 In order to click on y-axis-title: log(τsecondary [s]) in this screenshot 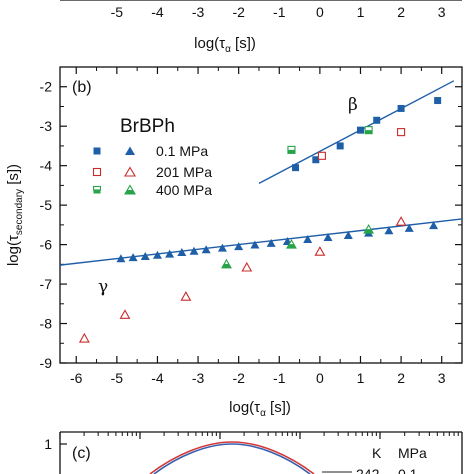, I will do `click(15, 215)`.